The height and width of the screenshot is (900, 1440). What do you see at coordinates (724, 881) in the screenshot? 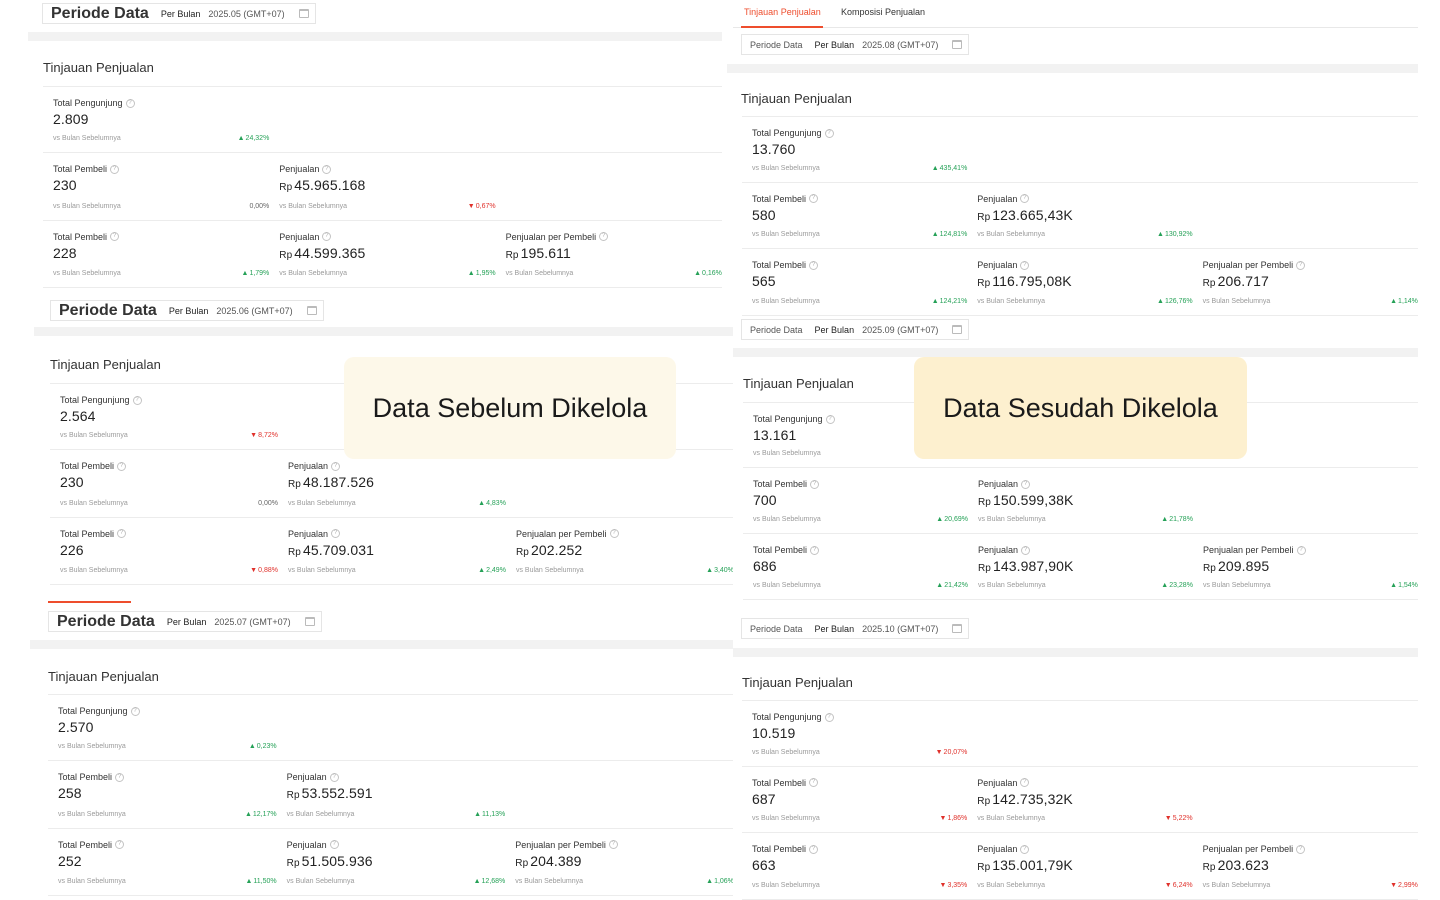
I see `change-value: 1,06%` at bounding box center [724, 881].